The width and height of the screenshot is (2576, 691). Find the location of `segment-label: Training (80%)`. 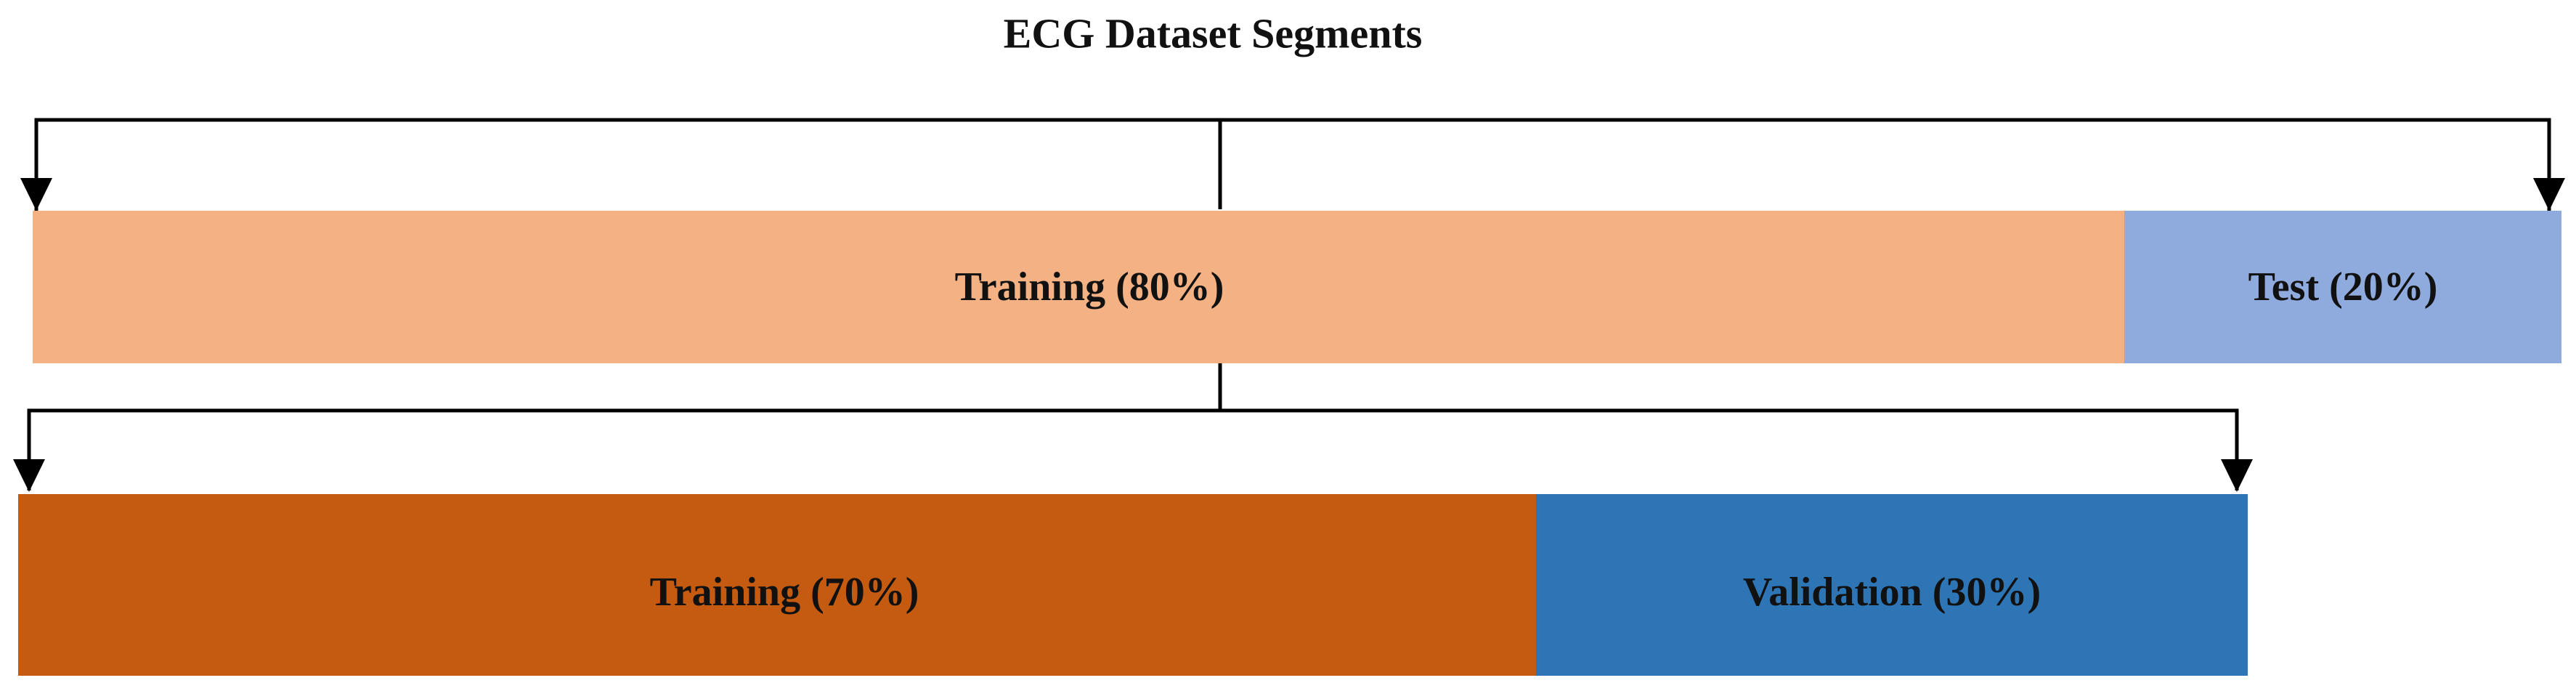

segment-label: Training (80%) is located at coordinates (1089, 287).